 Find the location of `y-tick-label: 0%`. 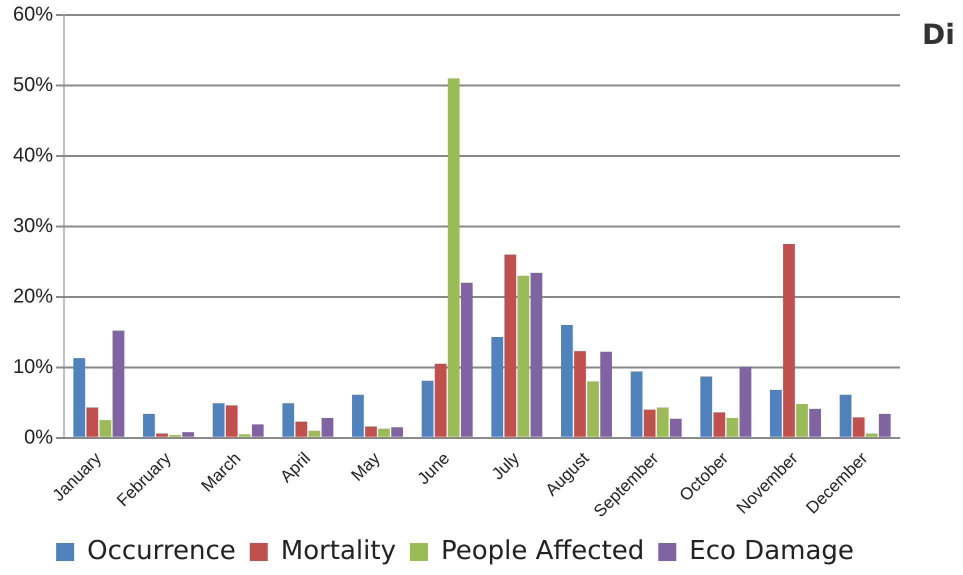

y-tick-label: 0% is located at coordinates (39, 437).